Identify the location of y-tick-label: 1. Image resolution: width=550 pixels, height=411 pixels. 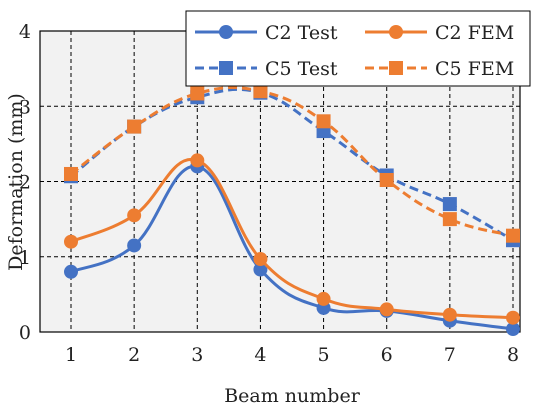
(25, 258).